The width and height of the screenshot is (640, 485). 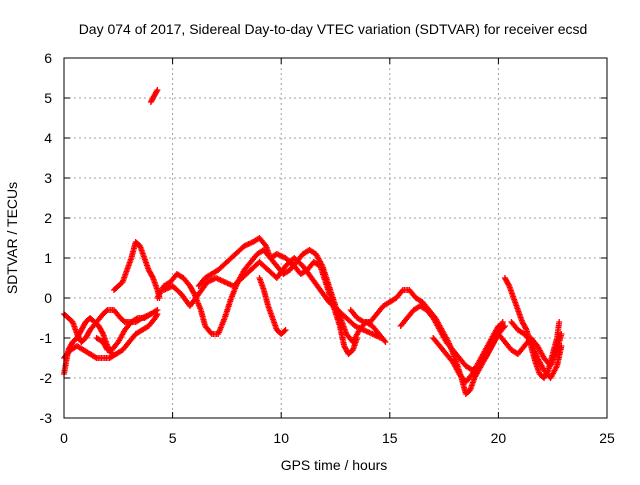 I want to click on y-tick-label: 6, so click(x=48, y=58).